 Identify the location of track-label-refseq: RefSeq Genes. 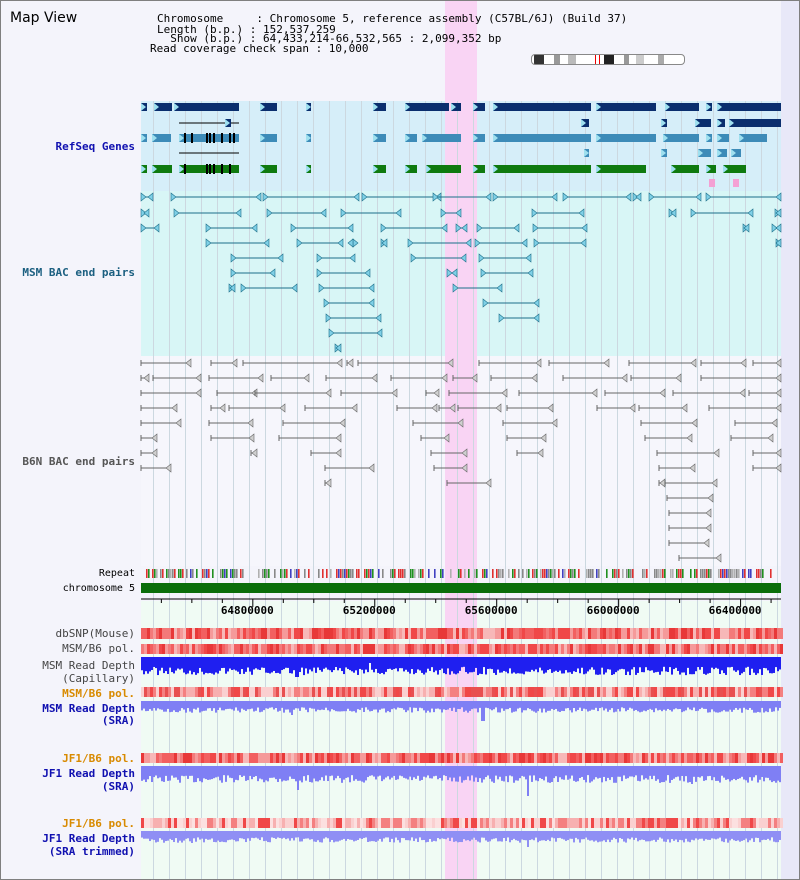
(95, 146).